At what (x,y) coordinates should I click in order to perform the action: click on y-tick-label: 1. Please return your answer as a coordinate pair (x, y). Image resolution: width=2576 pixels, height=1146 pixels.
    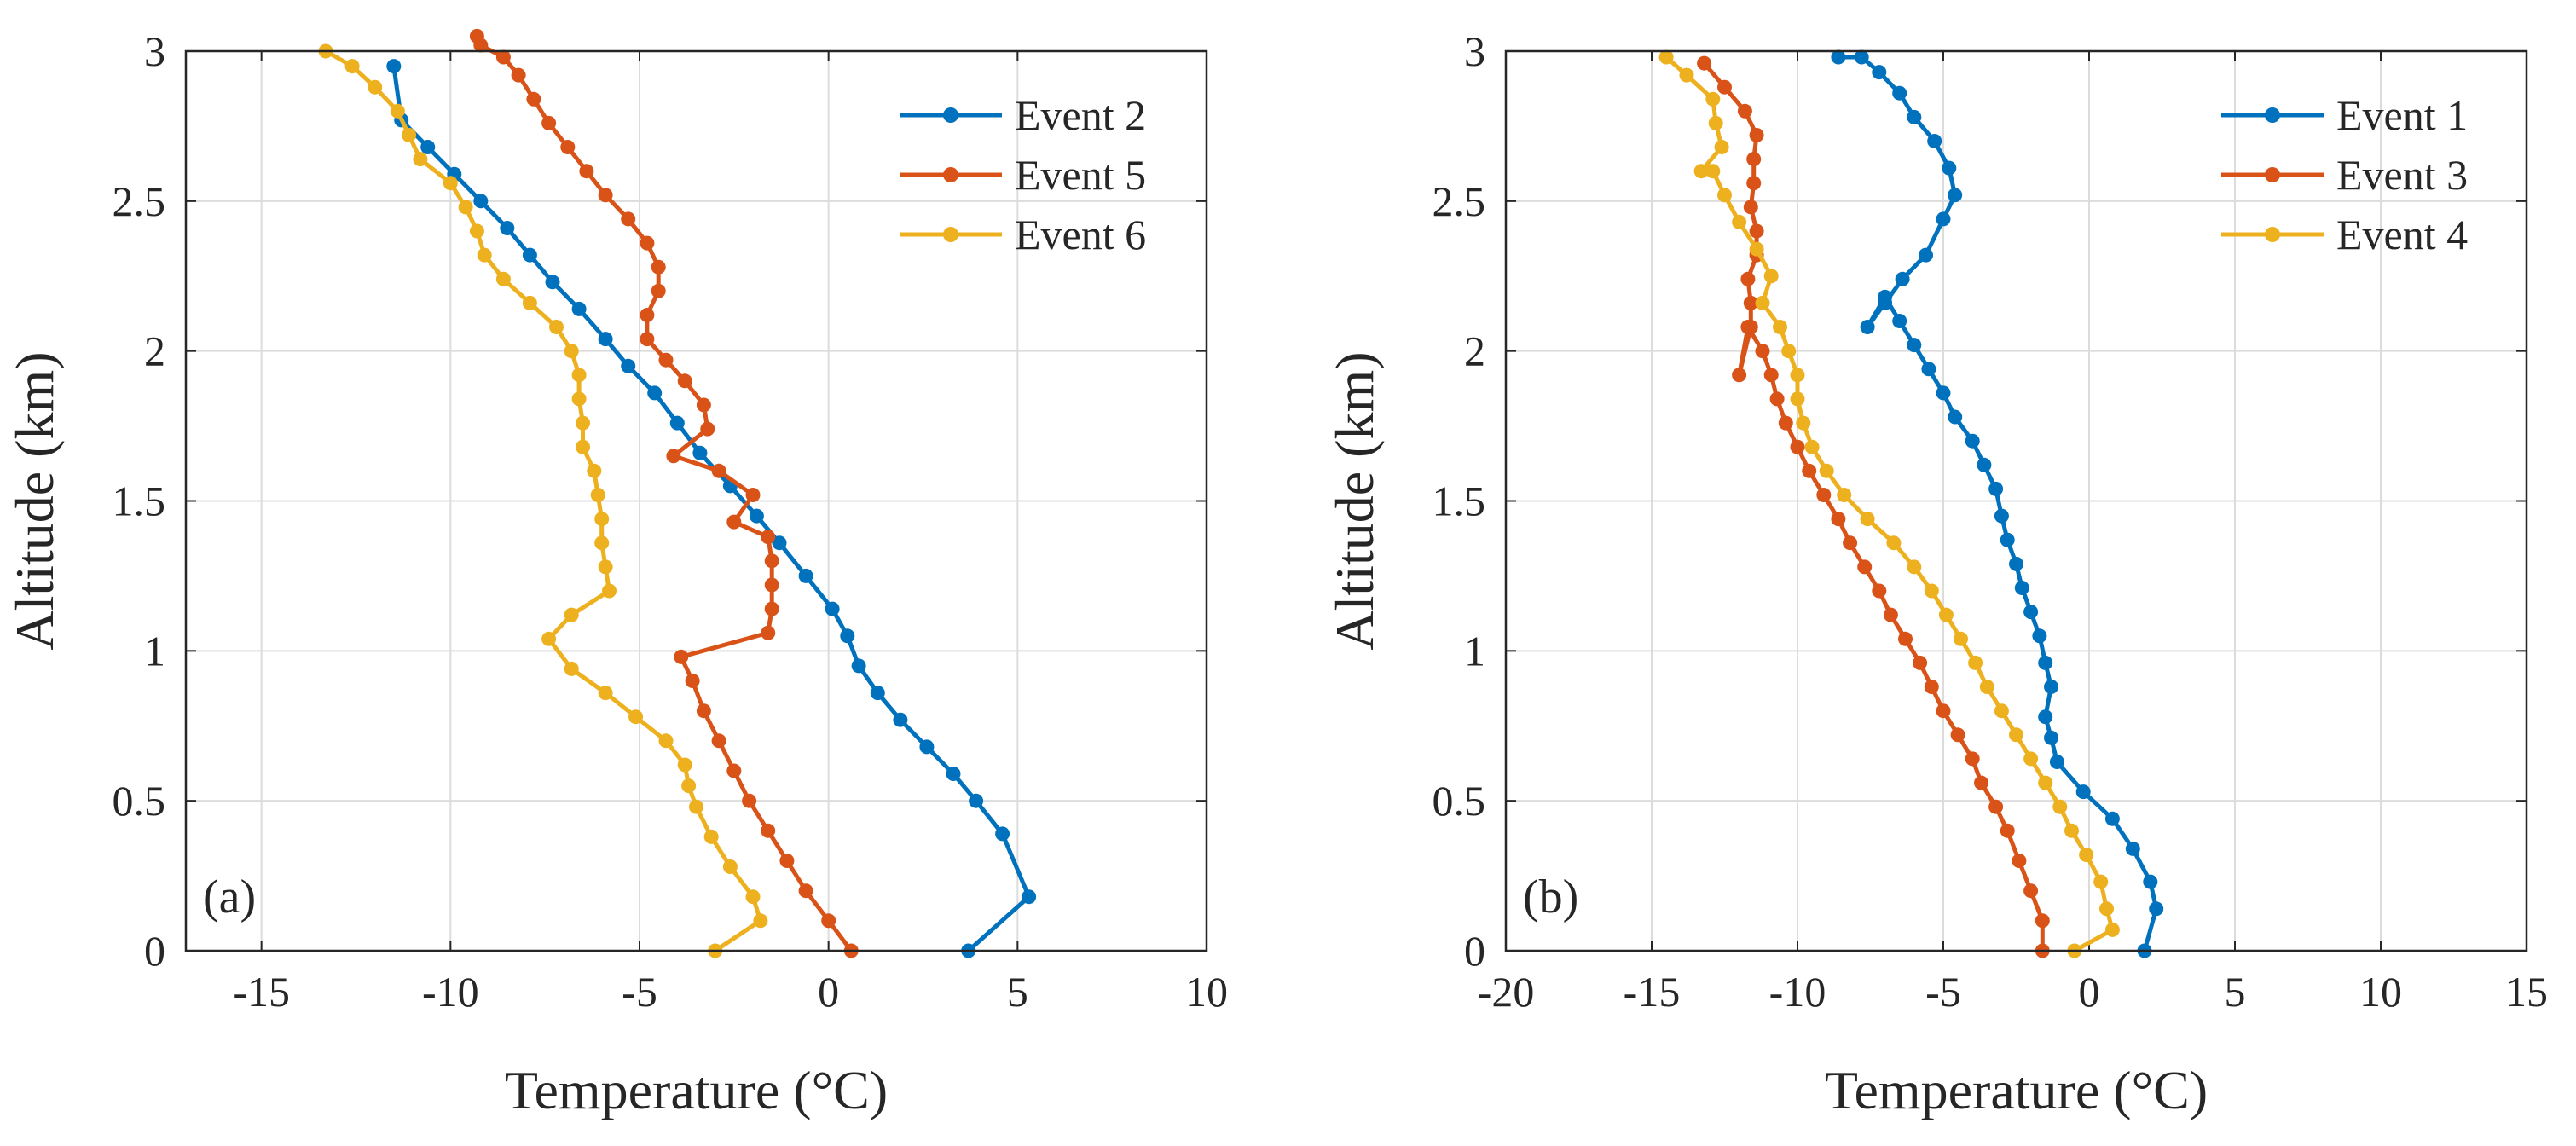
    Looking at the image, I should click on (154, 650).